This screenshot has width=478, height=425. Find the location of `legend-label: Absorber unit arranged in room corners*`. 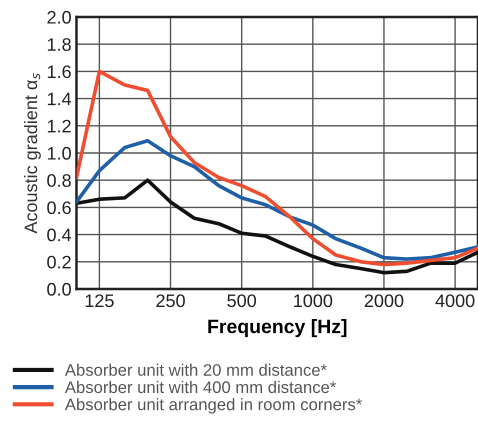

legend-label: Absorber unit arranged in room corners* is located at coordinates (213, 406).